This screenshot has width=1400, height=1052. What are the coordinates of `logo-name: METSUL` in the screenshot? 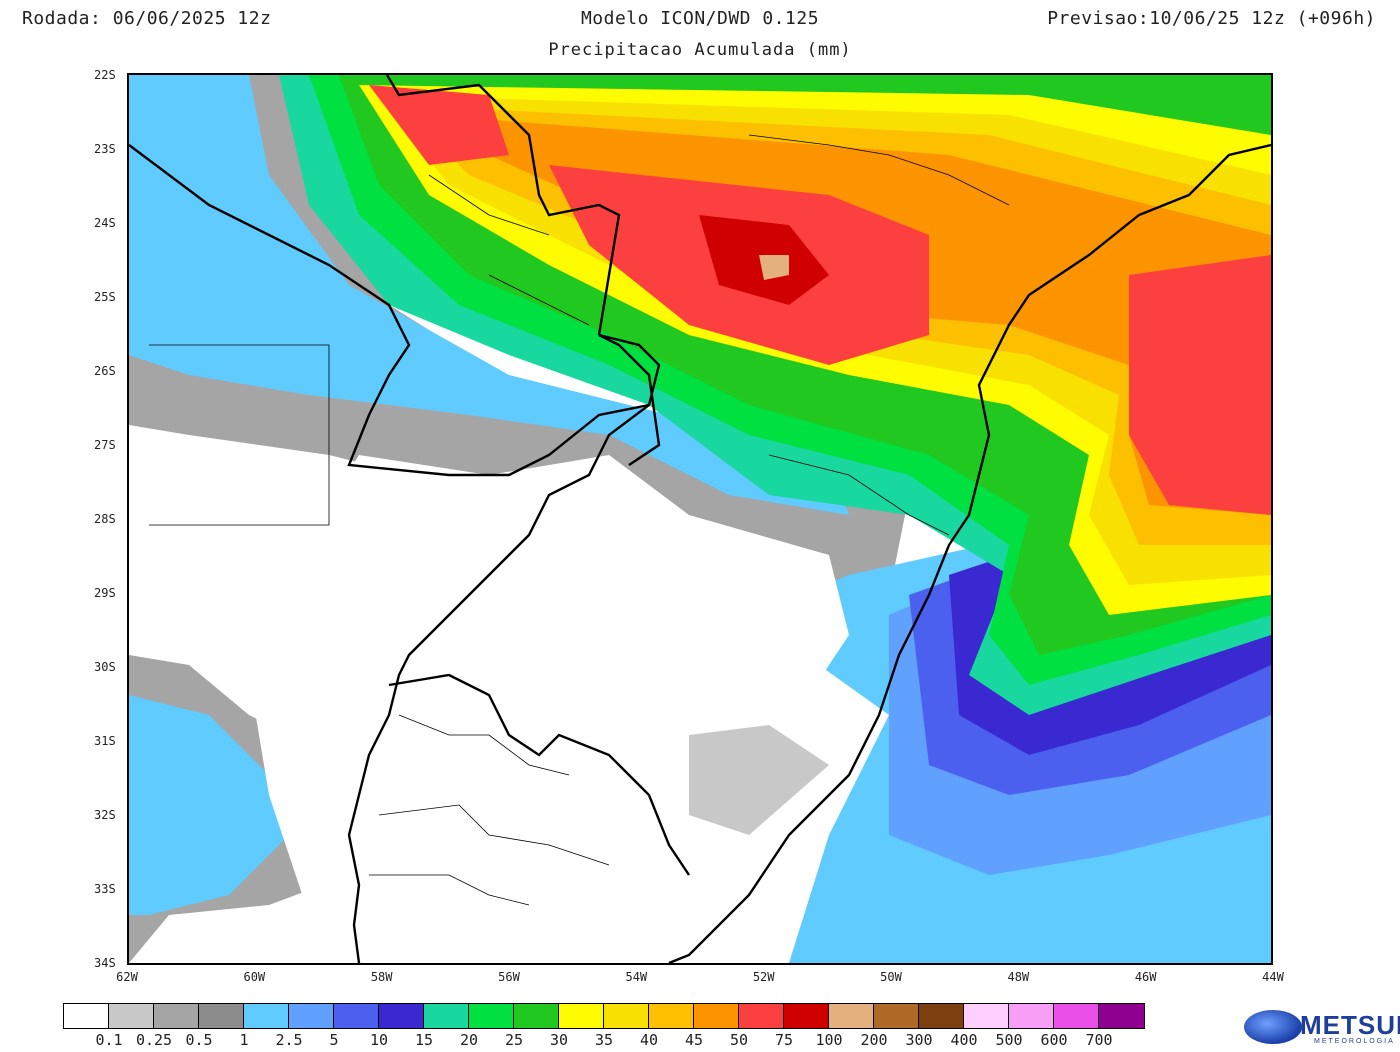 It's located at (1350, 1025).